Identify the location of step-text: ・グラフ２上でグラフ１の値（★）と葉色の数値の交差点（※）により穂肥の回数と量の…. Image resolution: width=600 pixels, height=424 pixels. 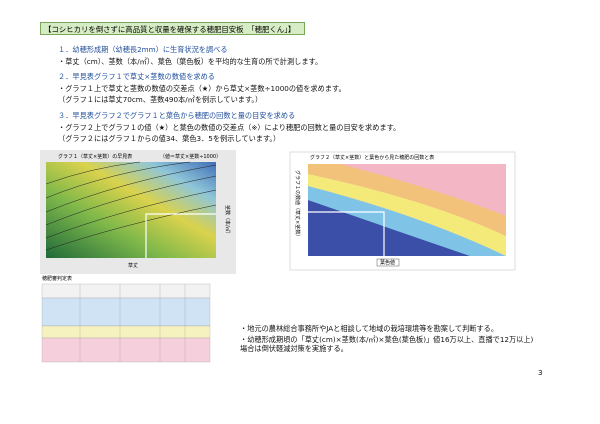
(229, 127).